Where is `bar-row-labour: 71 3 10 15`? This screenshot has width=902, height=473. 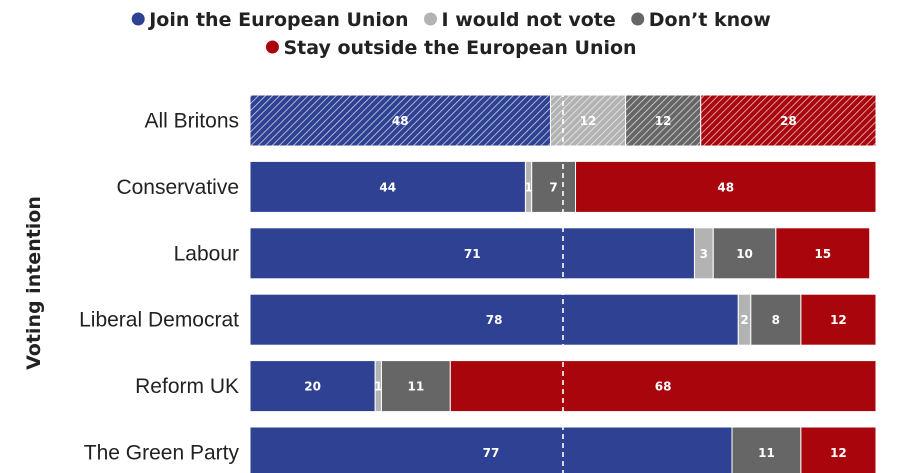 bar-row-labour: 71 3 10 15 is located at coordinates (560, 253).